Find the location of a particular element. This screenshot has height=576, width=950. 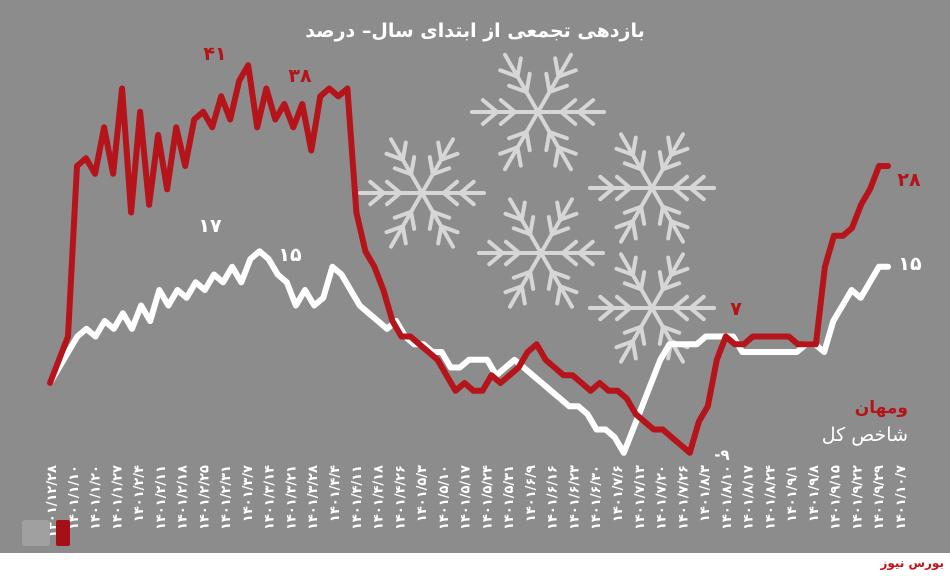

x-tick-label: ۱۴۰۱/۷/۱۳ is located at coordinates (640, 497).